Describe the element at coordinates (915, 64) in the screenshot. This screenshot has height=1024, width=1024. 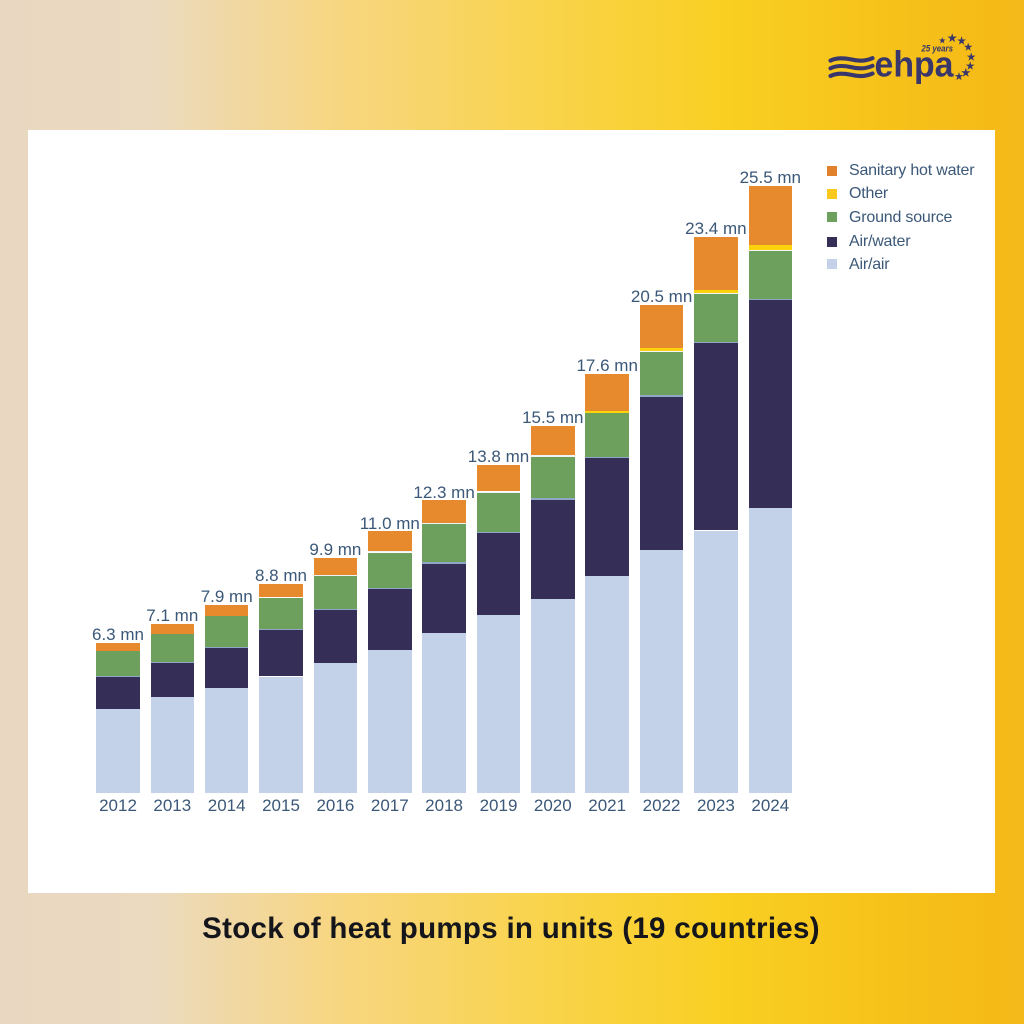
I see `svg-text: ehpa` at that location.